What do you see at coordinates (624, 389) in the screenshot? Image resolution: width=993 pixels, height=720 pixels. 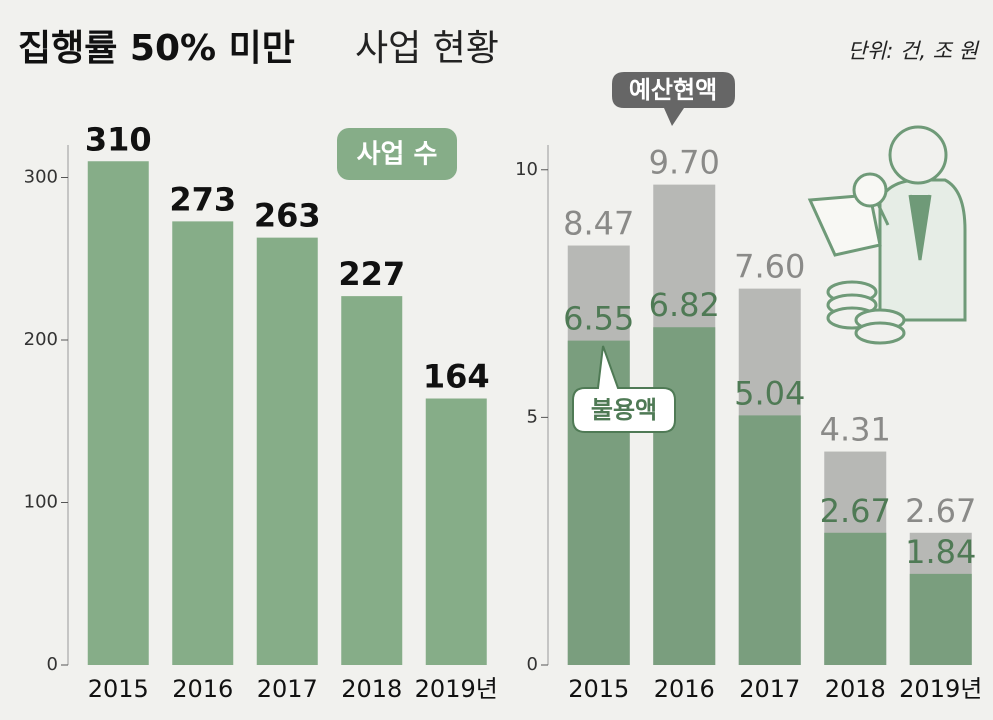 I see `callout-unused` at bounding box center [624, 389].